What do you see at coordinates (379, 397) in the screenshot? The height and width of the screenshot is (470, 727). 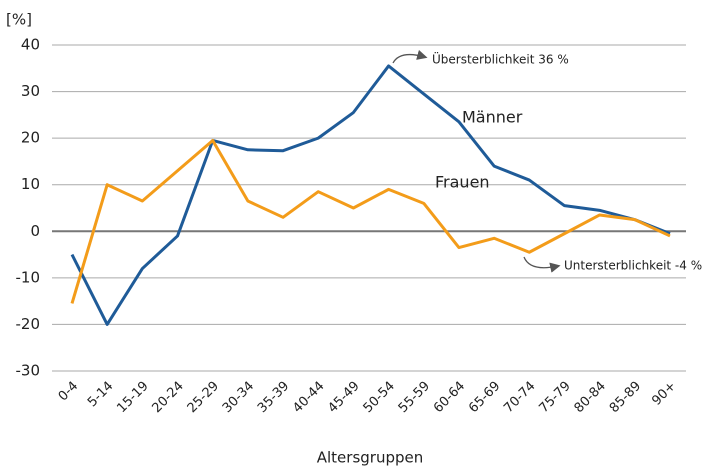 I see `x-tick-label: 50-54` at bounding box center [379, 397].